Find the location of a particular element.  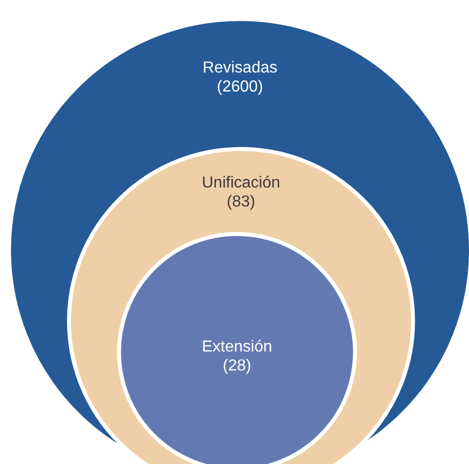

data-label: (83) is located at coordinates (241, 201).